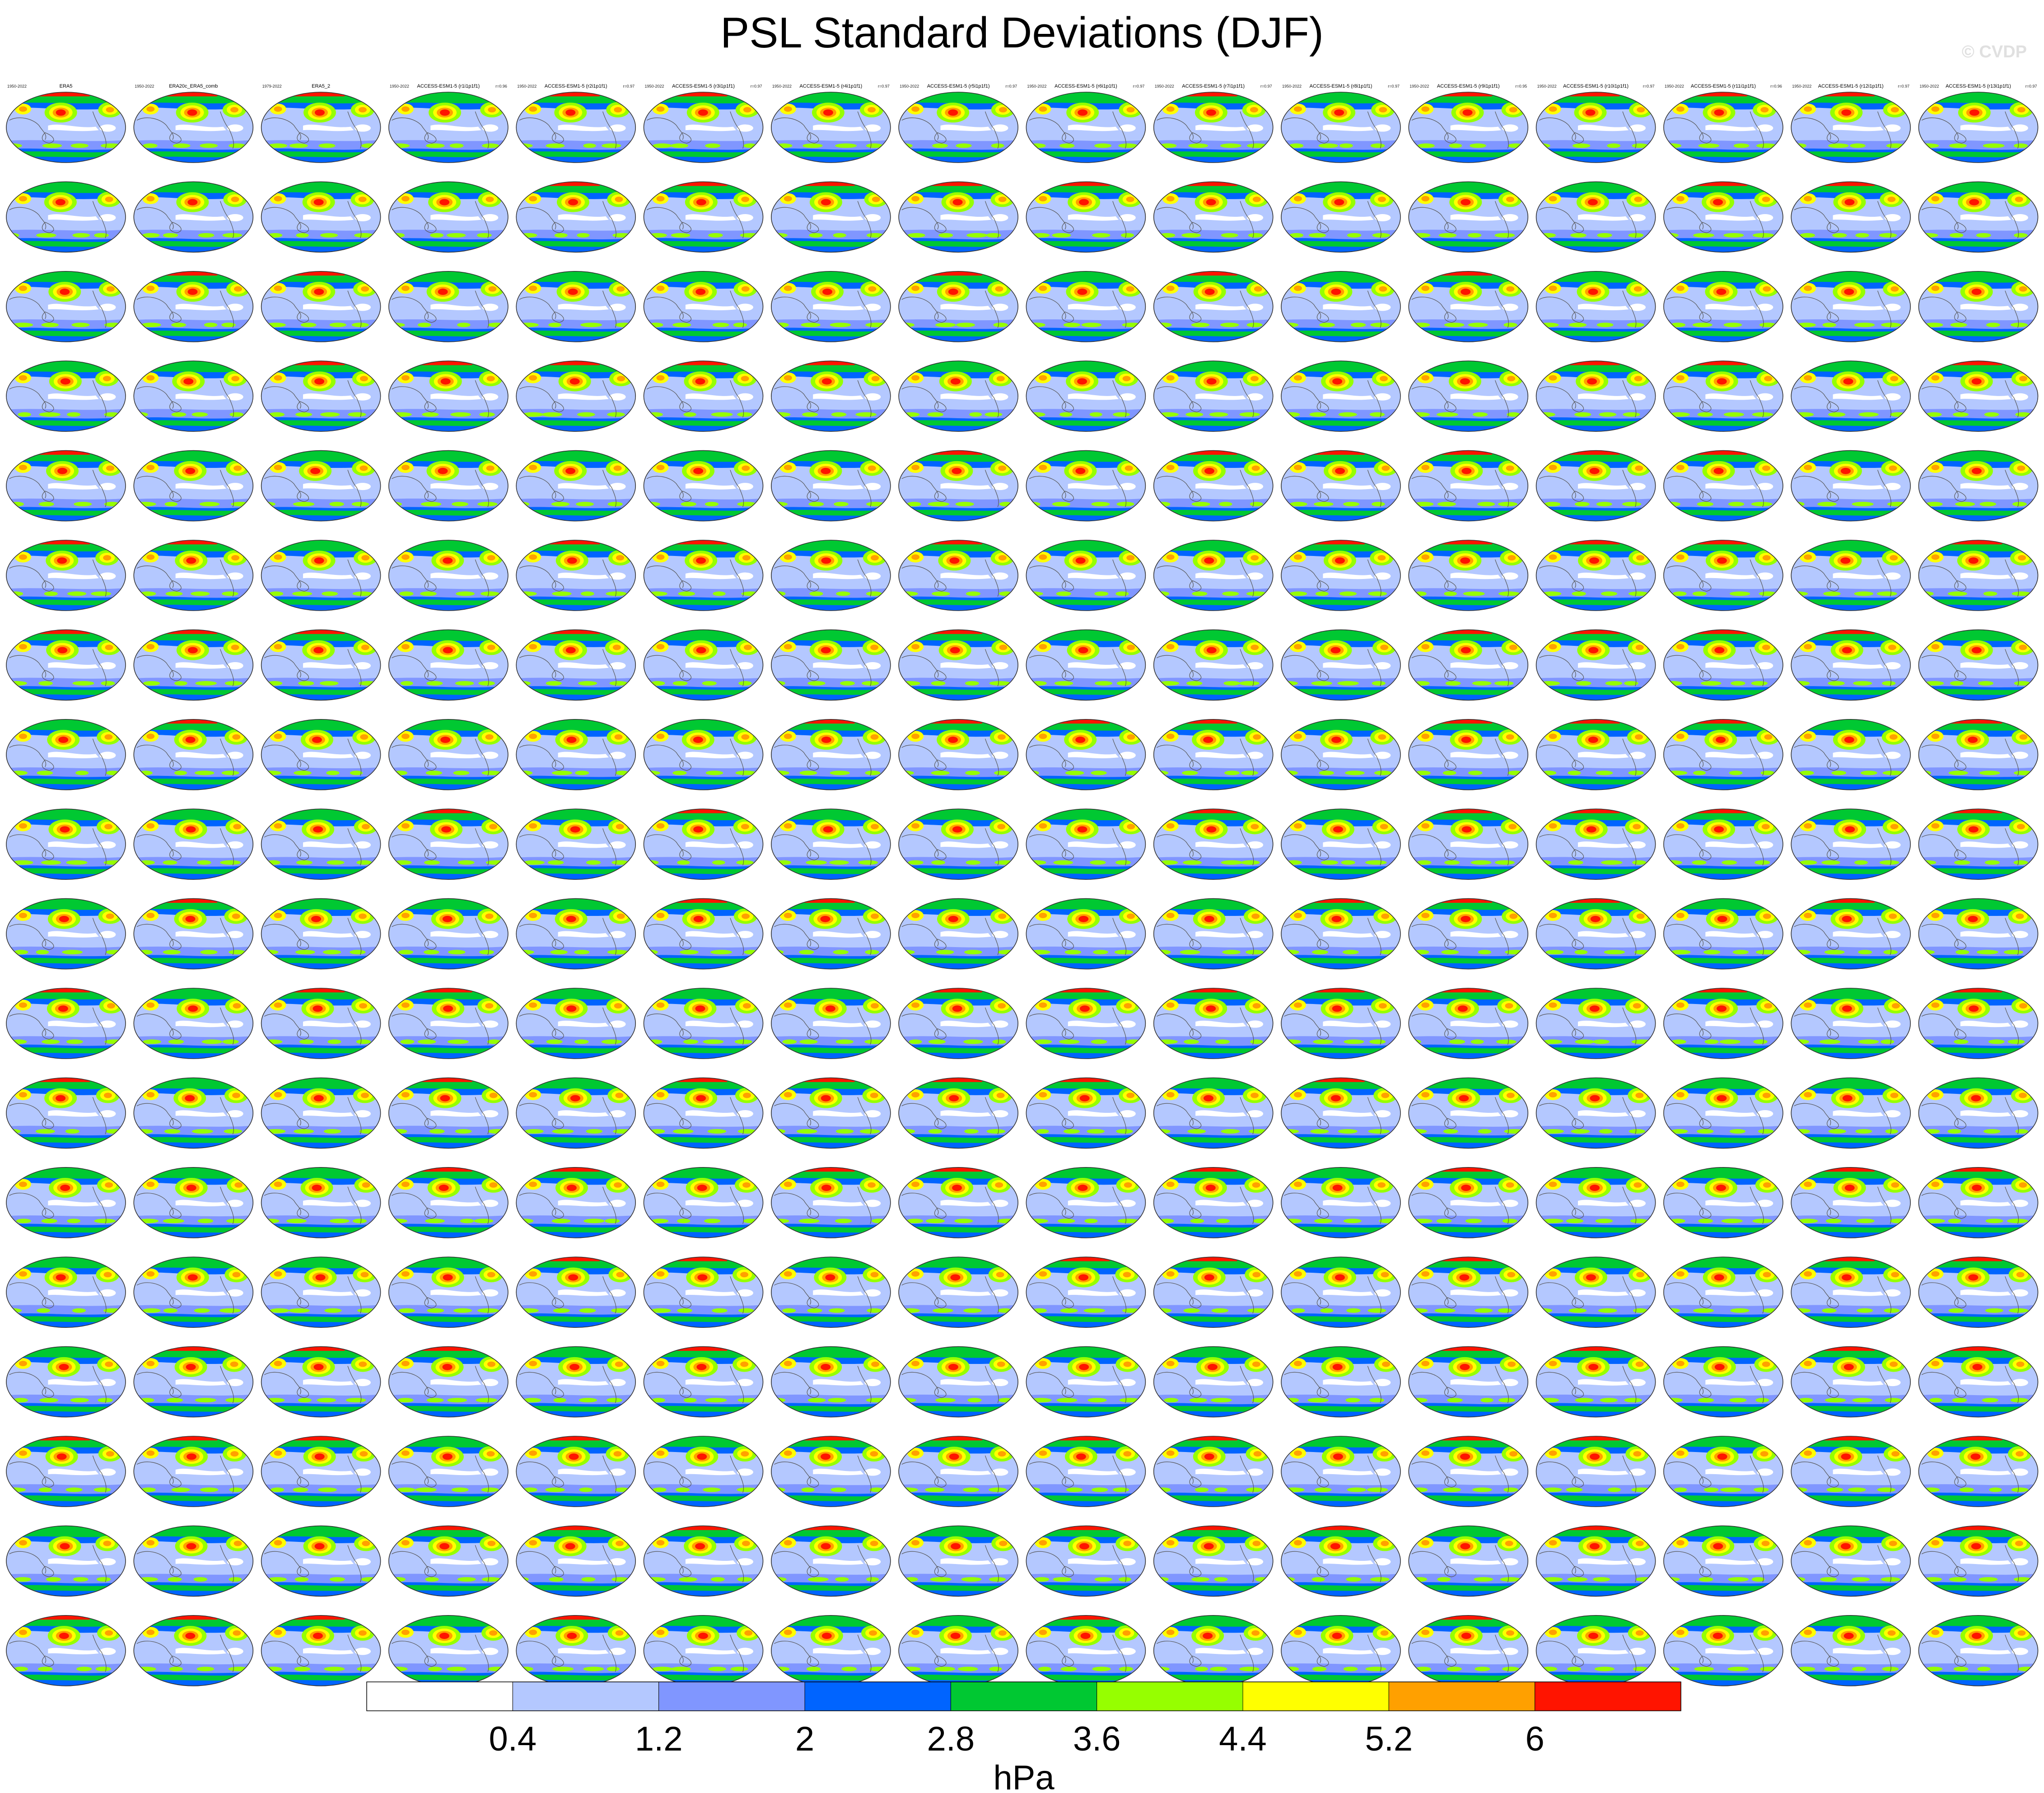 This screenshot has width=2044, height=1793. I want to click on map-panel-r14-c7, so click(831, 1292).